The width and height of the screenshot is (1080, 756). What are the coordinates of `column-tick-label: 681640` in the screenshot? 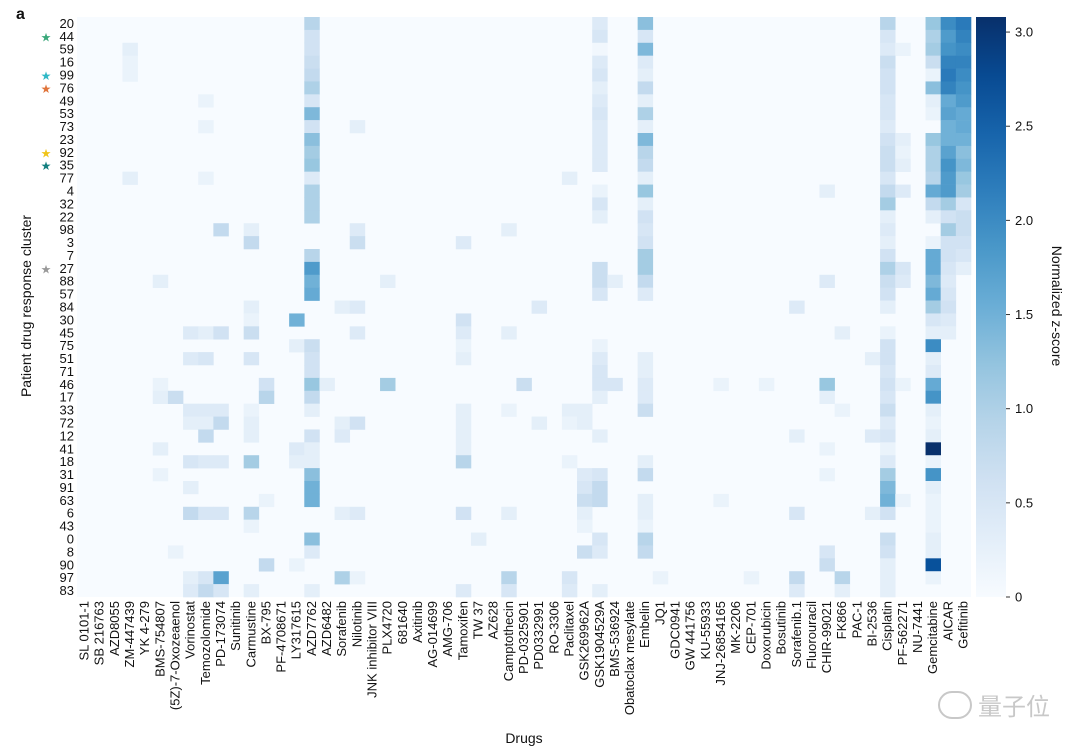 It's located at (402, 622).